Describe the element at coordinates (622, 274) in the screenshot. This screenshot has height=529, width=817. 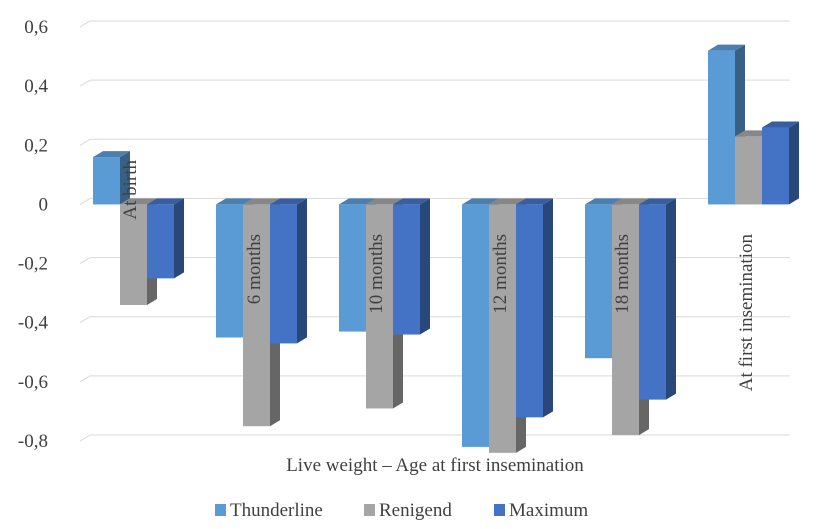
I see `category-label: 18 months` at that location.